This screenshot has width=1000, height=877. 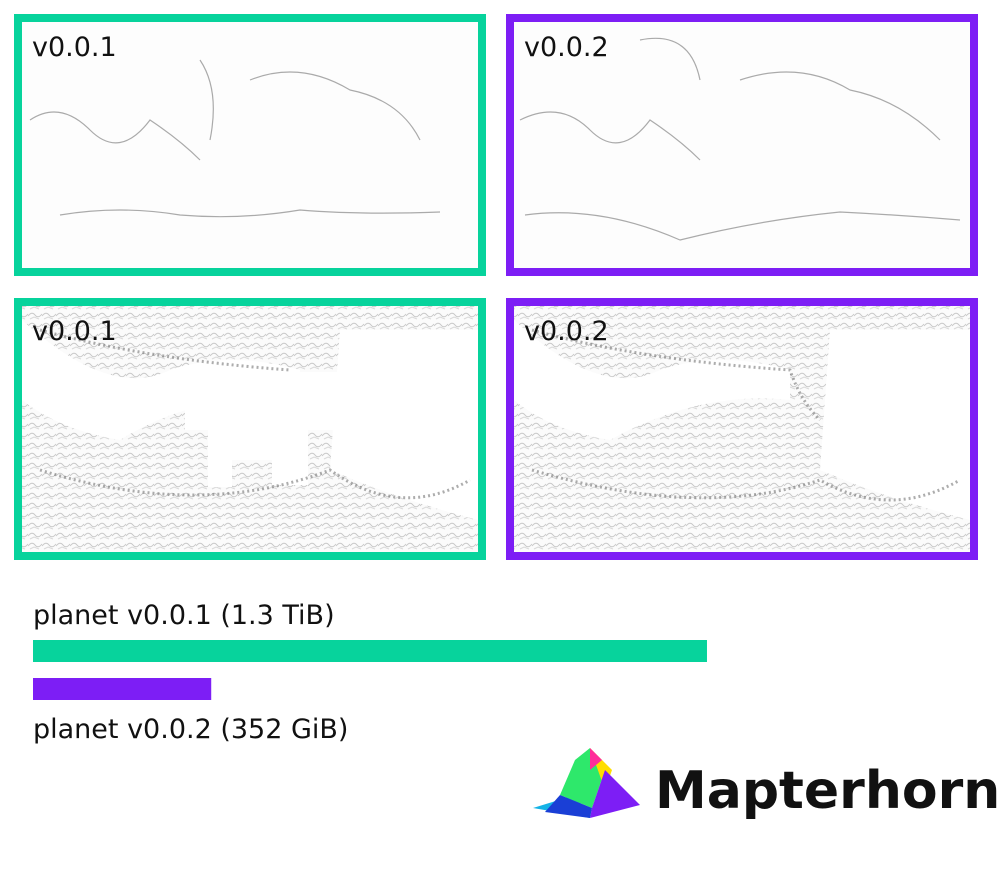 I want to click on bar-label: planet v0.0.2 (352 GiB), so click(x=190, y=729).